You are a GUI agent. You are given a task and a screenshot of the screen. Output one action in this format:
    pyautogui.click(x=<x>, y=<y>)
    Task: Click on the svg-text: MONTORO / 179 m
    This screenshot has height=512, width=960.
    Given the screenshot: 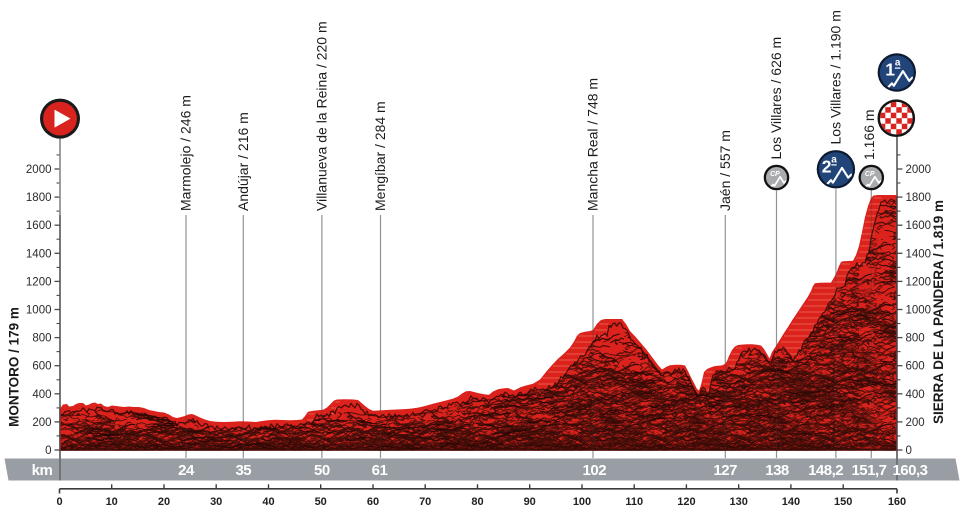 What is the action you would take?
    pyautogui.click(x=14, y=367)
    